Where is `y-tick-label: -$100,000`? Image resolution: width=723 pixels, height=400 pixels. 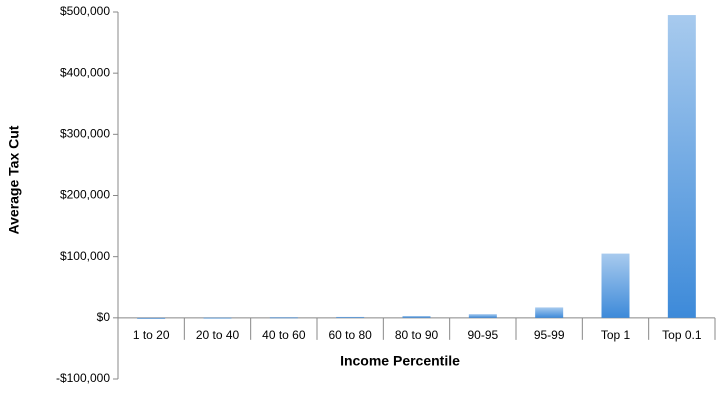 y-tick-label: -$100,000 is located at coordinates (83, 378).